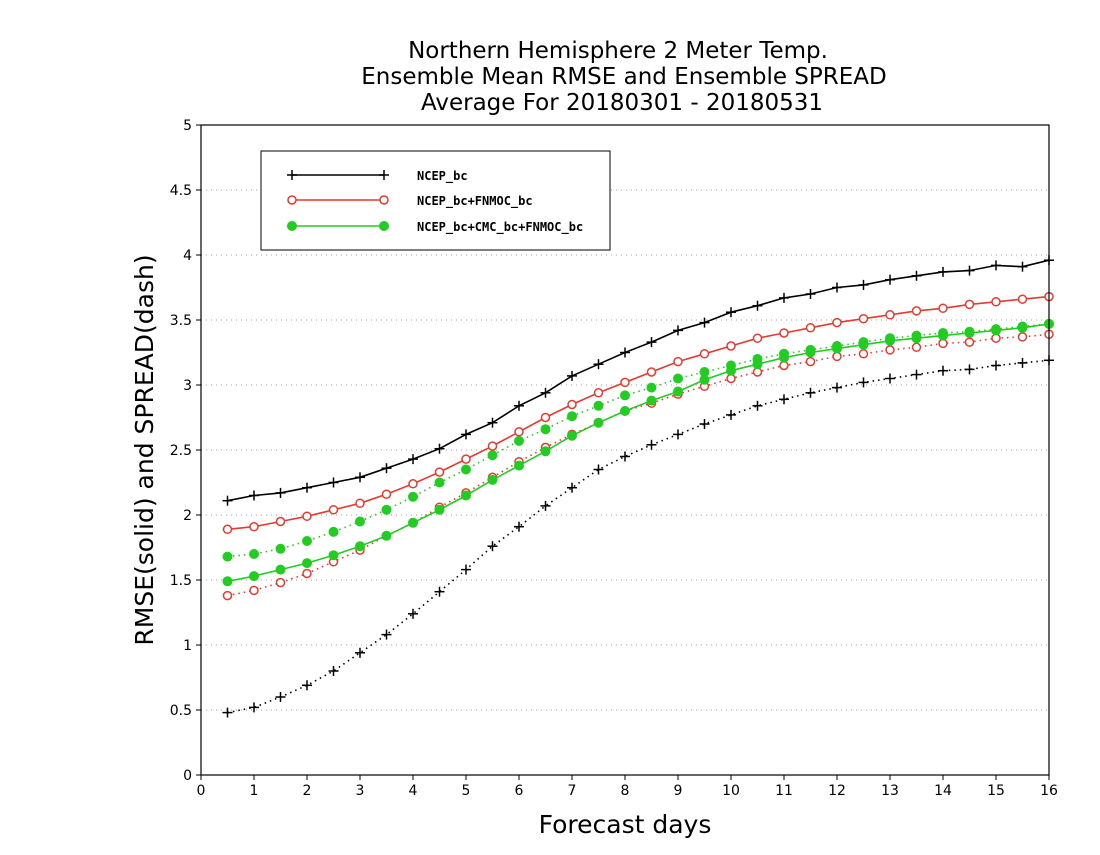 Image resolution: width=1100 pixels, height=855 pixels. I want to click on x-tick-label: 16, so click(1049, 791).